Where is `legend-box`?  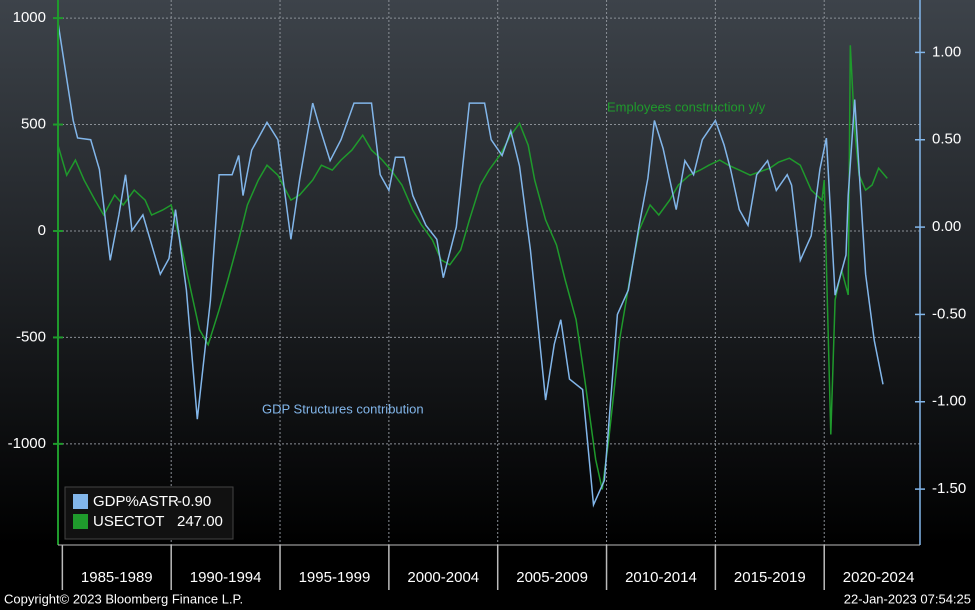
legend-box is located at coordinates (149, 513).